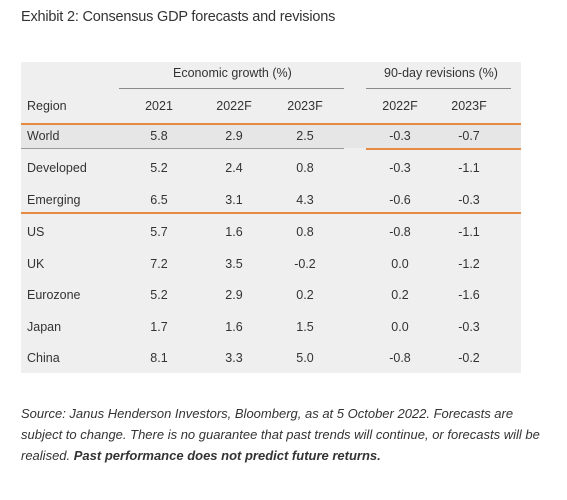 Image resolution: width=567 pixels, height=500 pixels. Describe the element at coordinates (43, 358) in the screenshot. I see `row-label: China` at that location.